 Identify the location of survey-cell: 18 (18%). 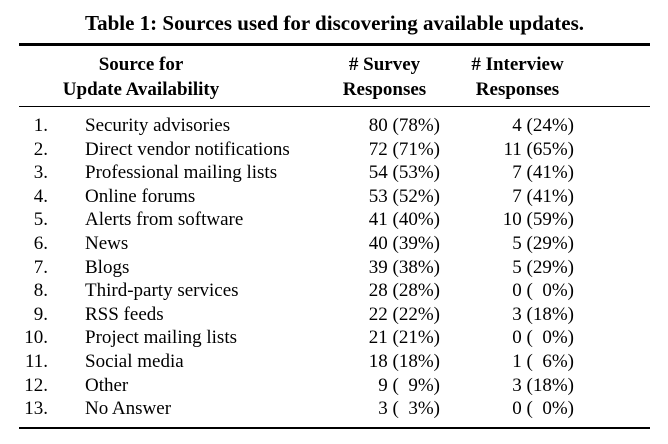
(404, 361).